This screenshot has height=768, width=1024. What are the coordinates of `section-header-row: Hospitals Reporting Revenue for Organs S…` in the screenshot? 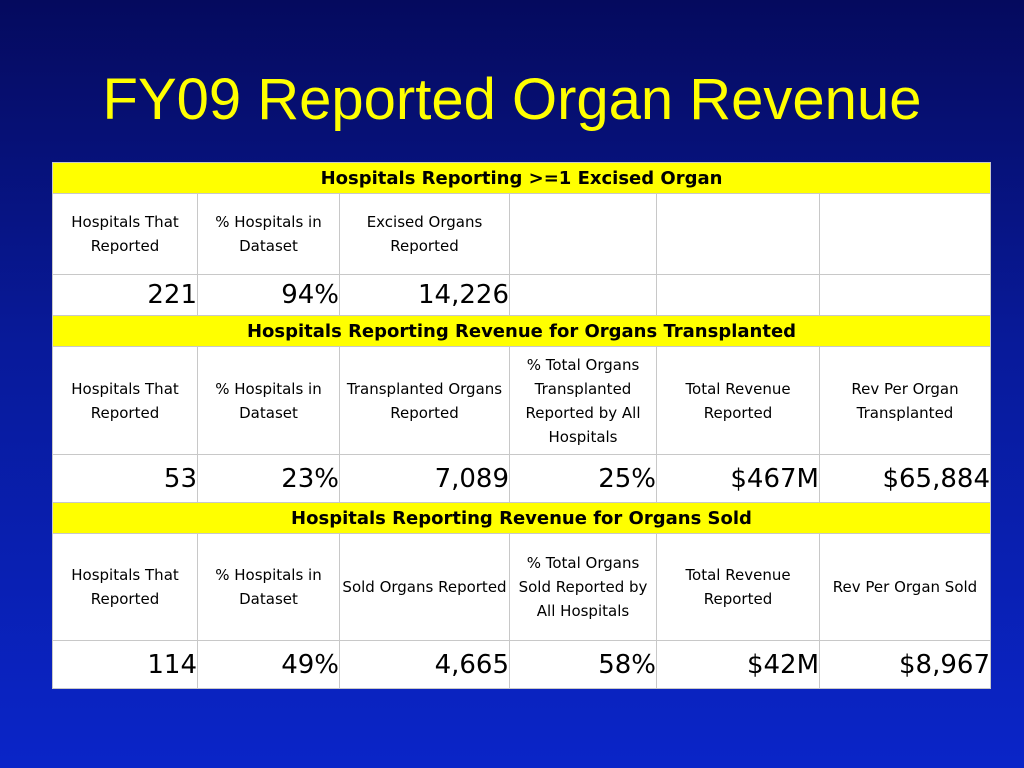 It's located at (521, 518).